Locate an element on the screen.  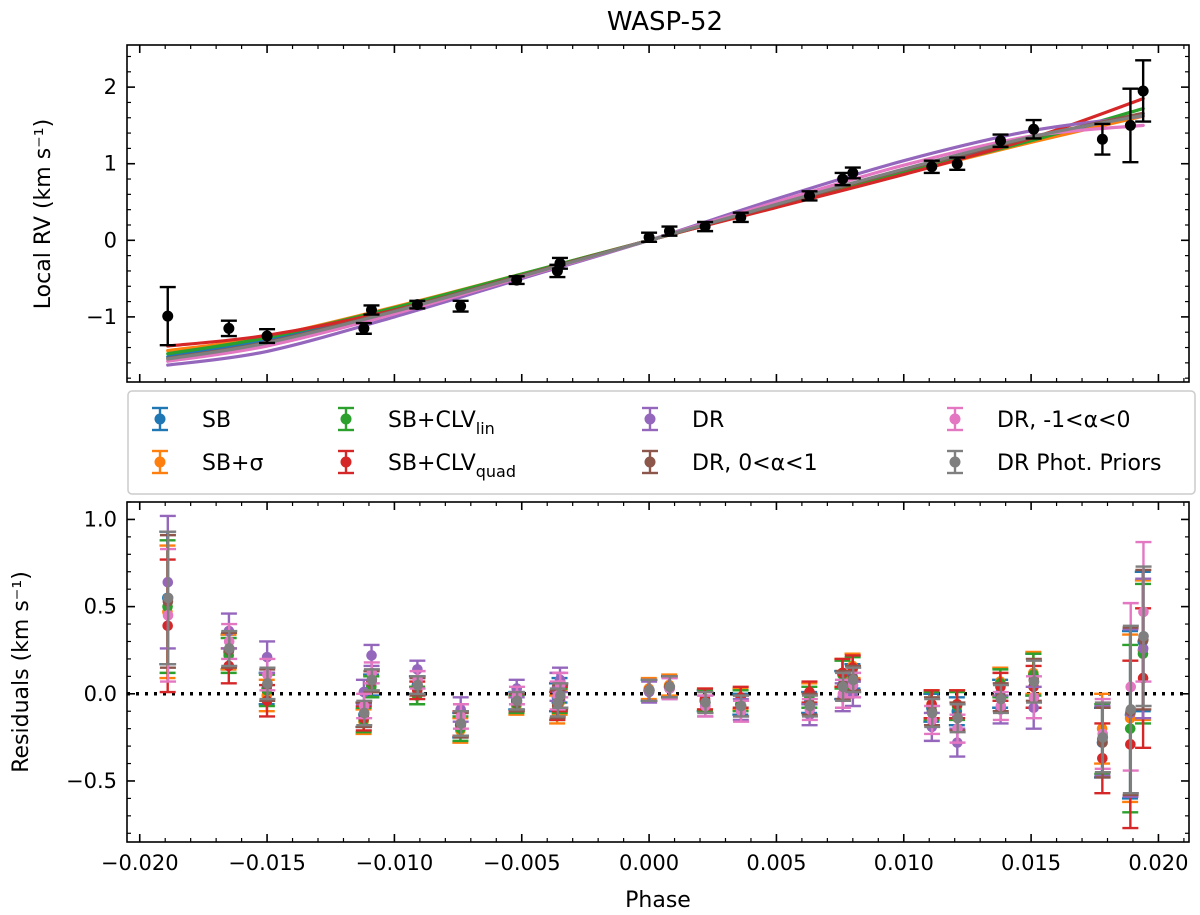
legend-label: DR is located at coordinates (708, 420).